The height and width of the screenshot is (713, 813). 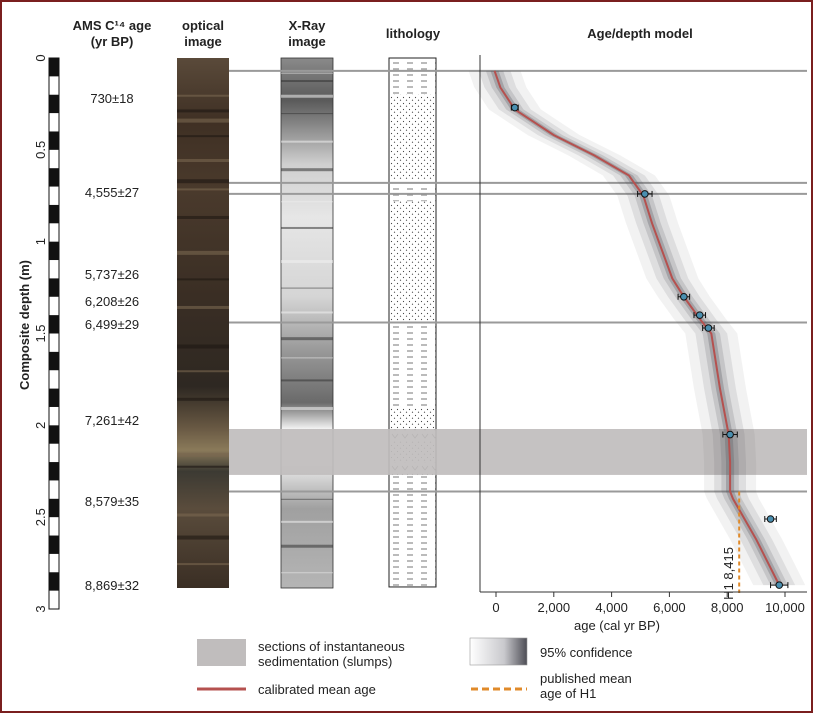 I want to click on xray-header-line2: image, so click(x=307, y=41).